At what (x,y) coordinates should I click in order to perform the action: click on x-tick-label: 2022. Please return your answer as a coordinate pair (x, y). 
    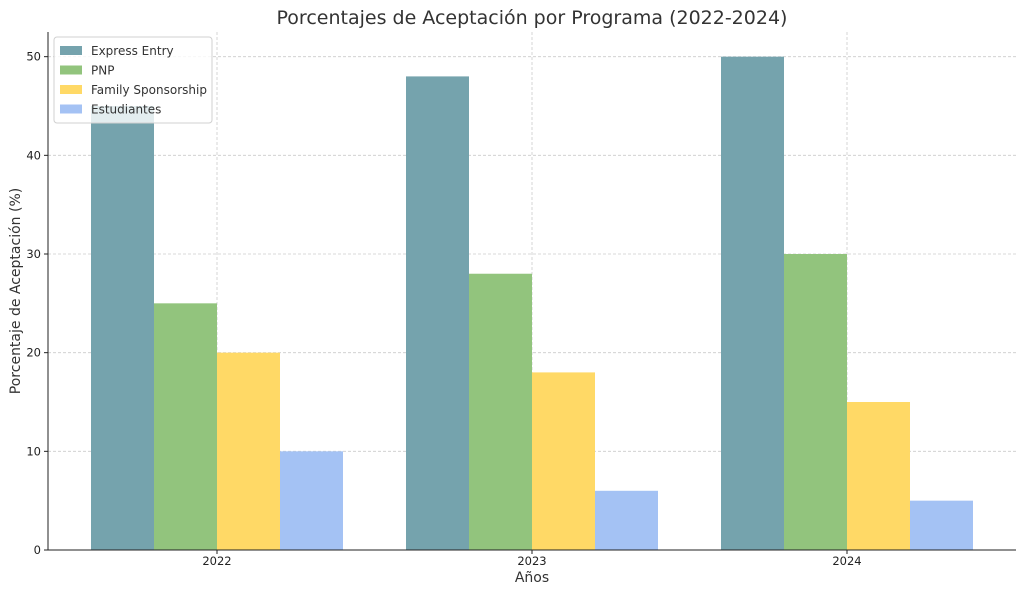
    Looking at the image, I should click on (216, 561).